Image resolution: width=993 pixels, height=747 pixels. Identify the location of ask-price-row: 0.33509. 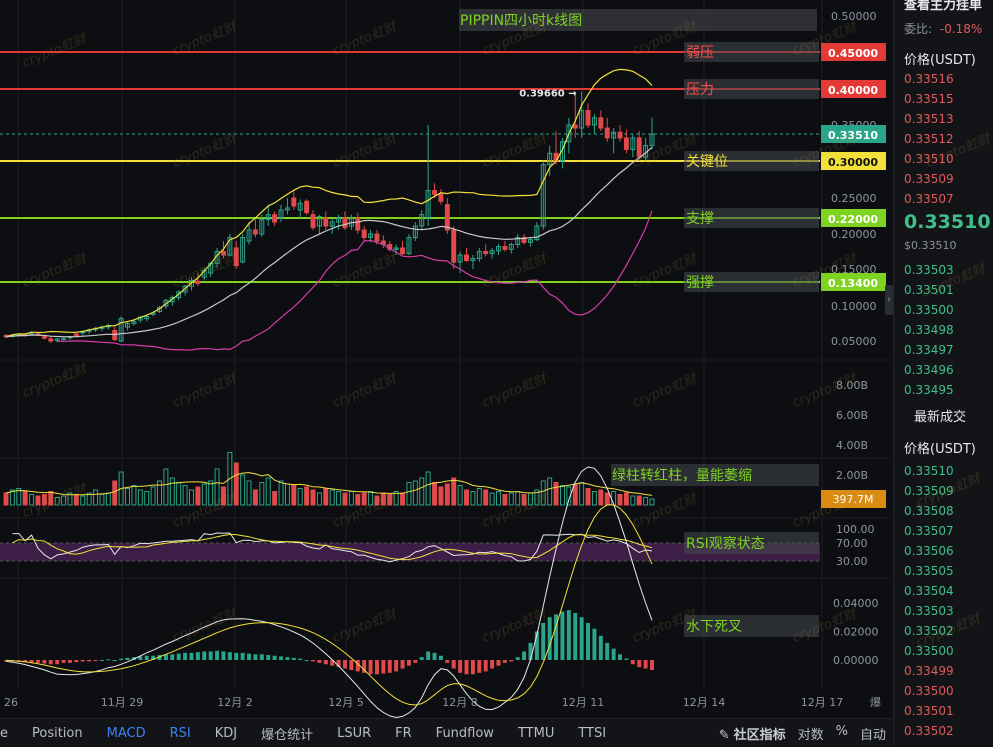
(929, 179).